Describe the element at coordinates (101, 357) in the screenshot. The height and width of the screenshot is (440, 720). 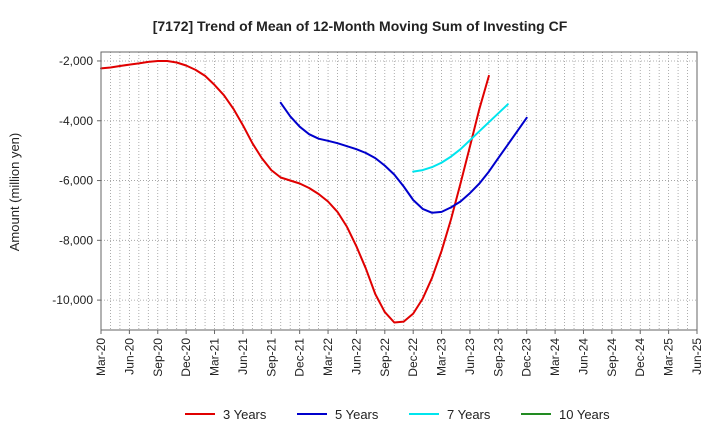
I see `x-tick-label: Mar-20` at that location.